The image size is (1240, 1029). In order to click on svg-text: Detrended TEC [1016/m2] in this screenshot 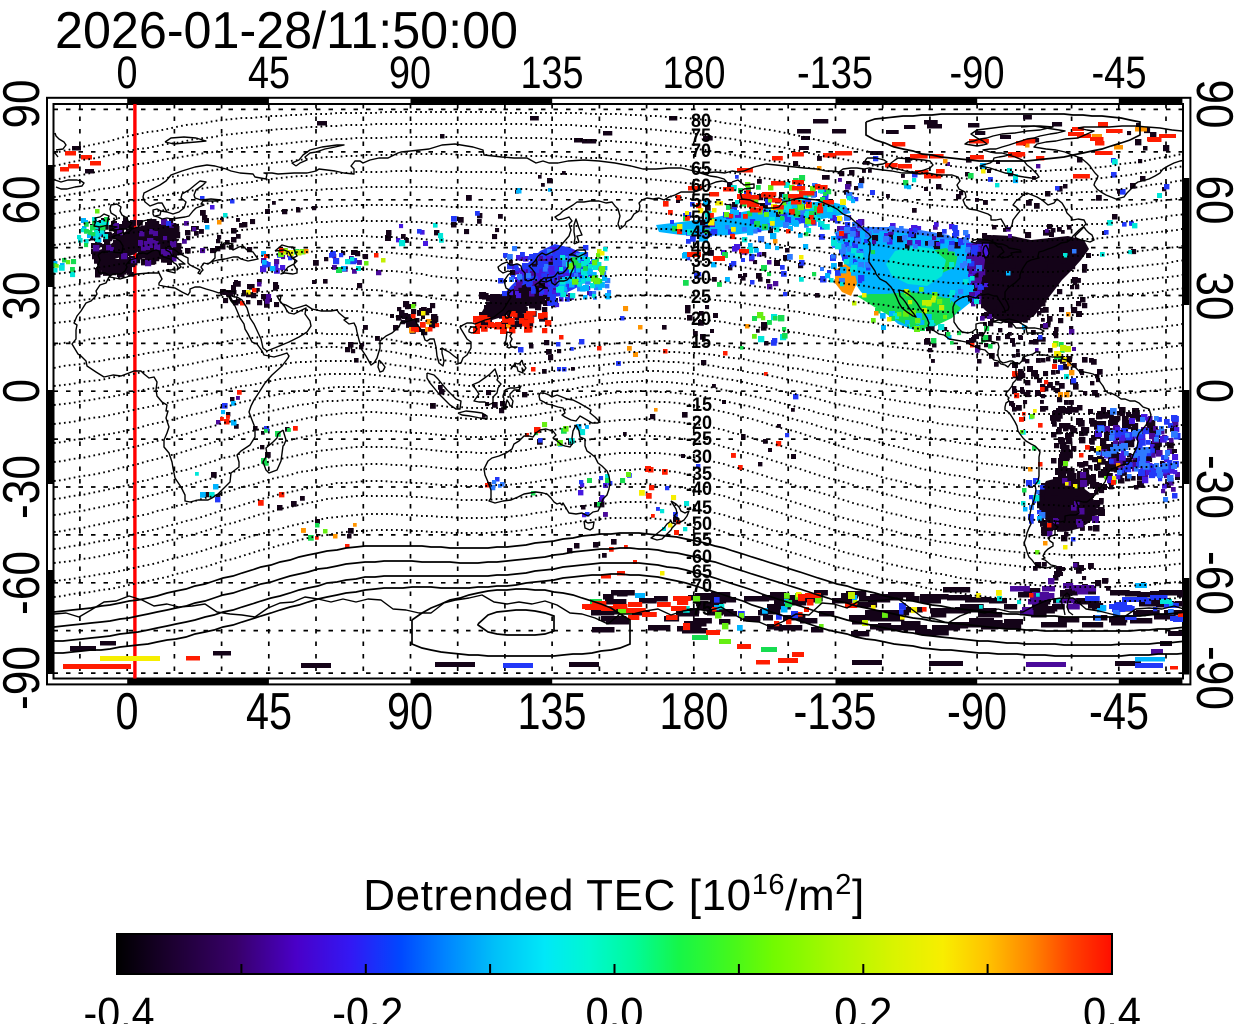, I will do `click(614, 894)`.